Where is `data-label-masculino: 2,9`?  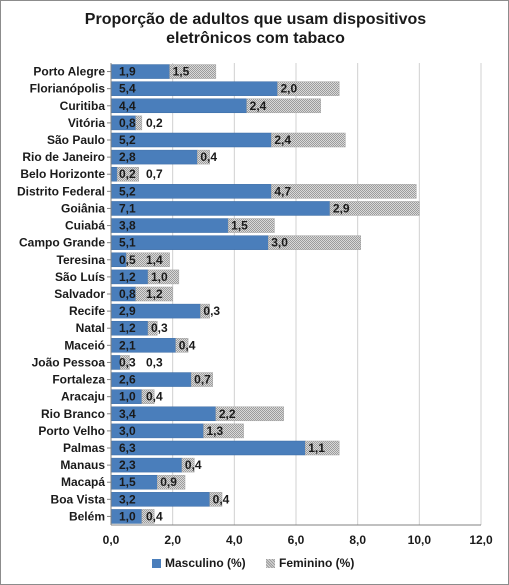 data-label-masculino: 2,9 is located at coordinates (127, 311).